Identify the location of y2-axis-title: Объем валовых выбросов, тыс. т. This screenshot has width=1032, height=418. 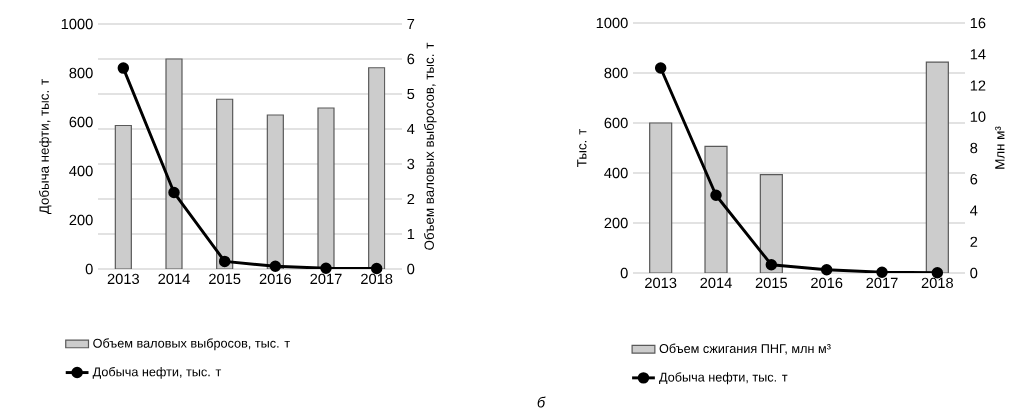
(430, 146).